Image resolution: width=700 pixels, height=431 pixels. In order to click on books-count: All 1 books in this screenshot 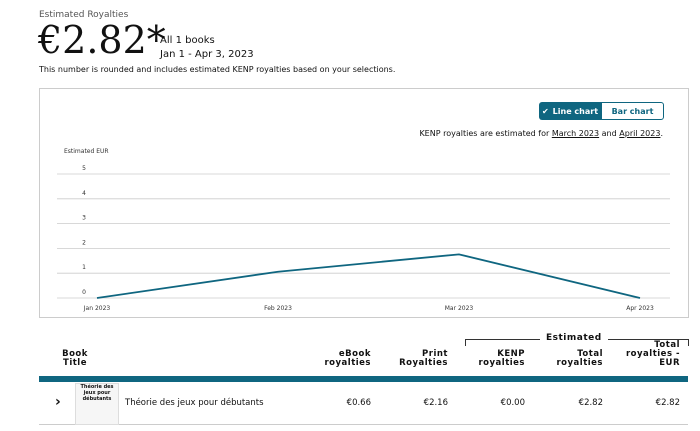, I will do `click(187, 40)`.